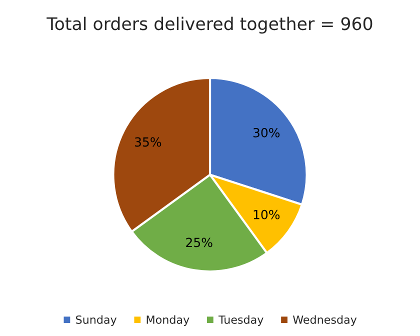 This screenshot has width=420, height=336. I want to click on data-label: 35%, so click(148, 142).